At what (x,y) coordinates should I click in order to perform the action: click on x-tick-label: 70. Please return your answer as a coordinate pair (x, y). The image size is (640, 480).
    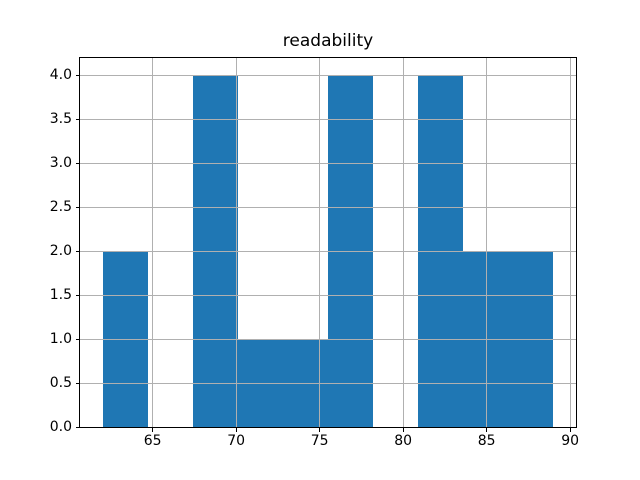
    Looking at the image, I should click on (236, 441).